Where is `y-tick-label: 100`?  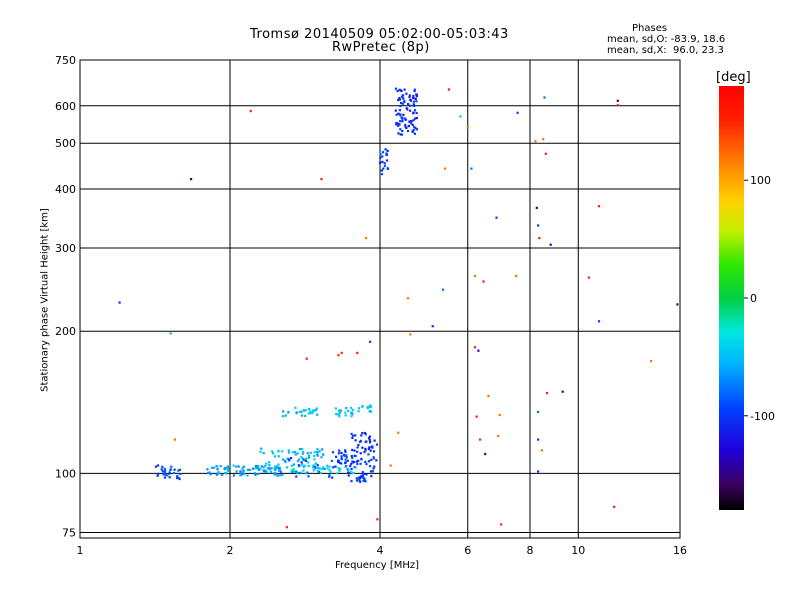
y-tick-label: 100 is located at coordinates (65, 473).